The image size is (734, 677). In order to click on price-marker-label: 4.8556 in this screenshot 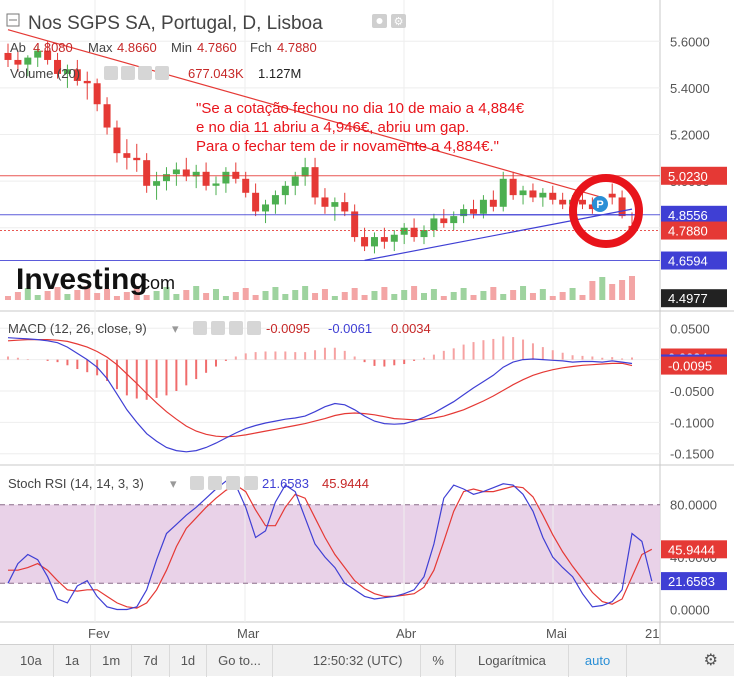, I will do `click(688, 215)`.